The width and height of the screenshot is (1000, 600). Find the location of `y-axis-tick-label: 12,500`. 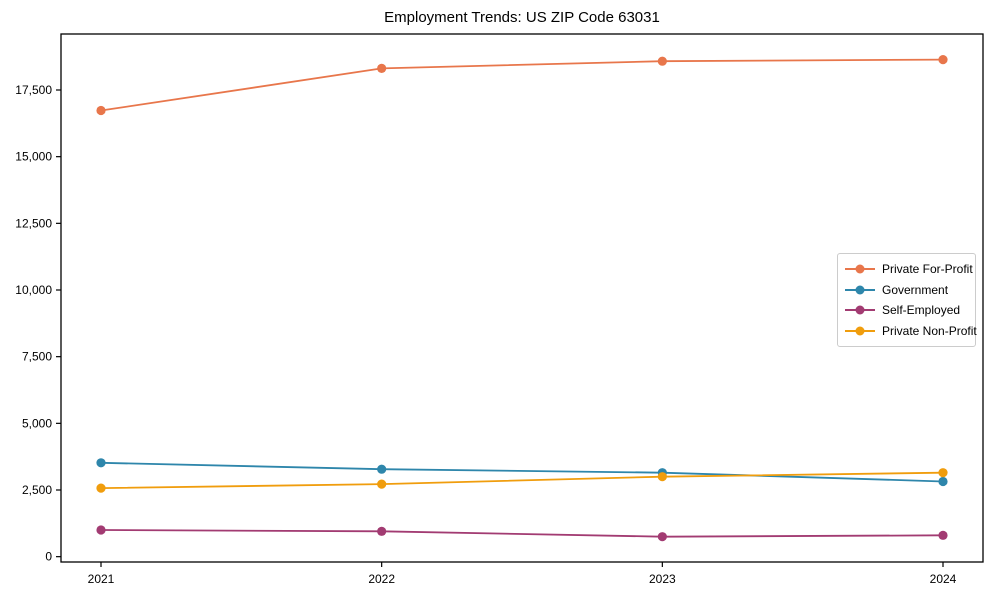

y-axis-tick-label: 12,500 is located at coordinates (33, 223).